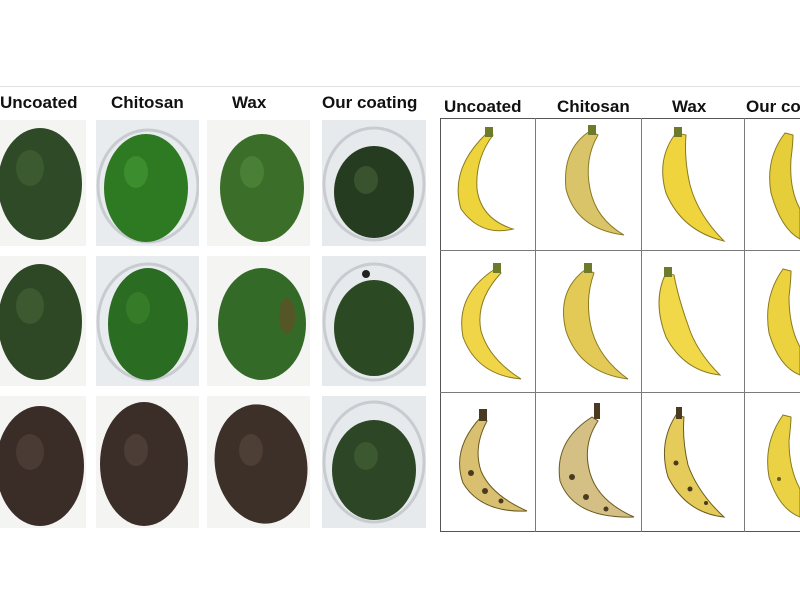 This screenshot has width=800, height=600. Describe the element at coordinates (258, 462) in the screenshot. I see `avocado-wax-row3` at that location.